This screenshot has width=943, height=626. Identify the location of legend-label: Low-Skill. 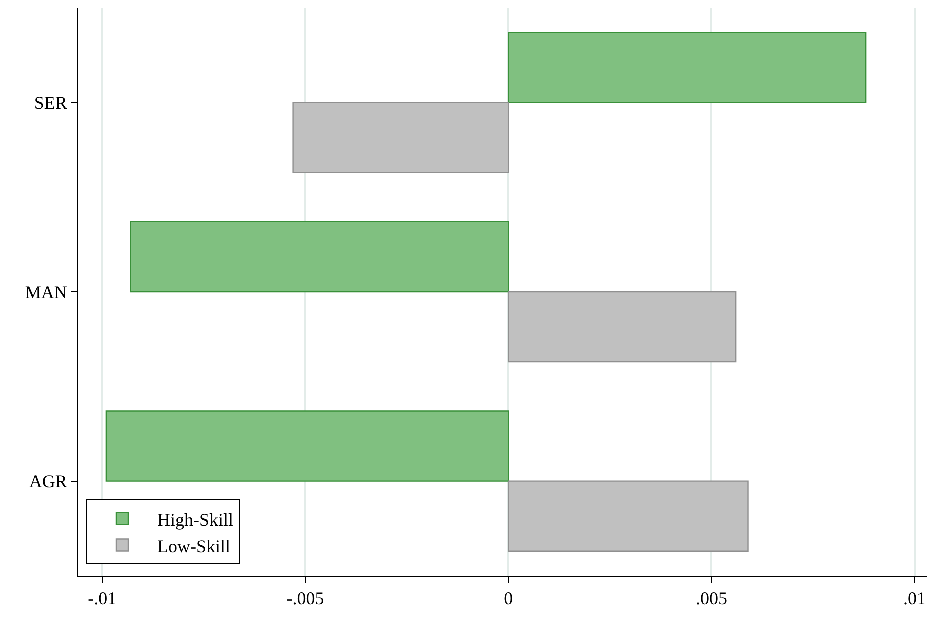
(194, 546).